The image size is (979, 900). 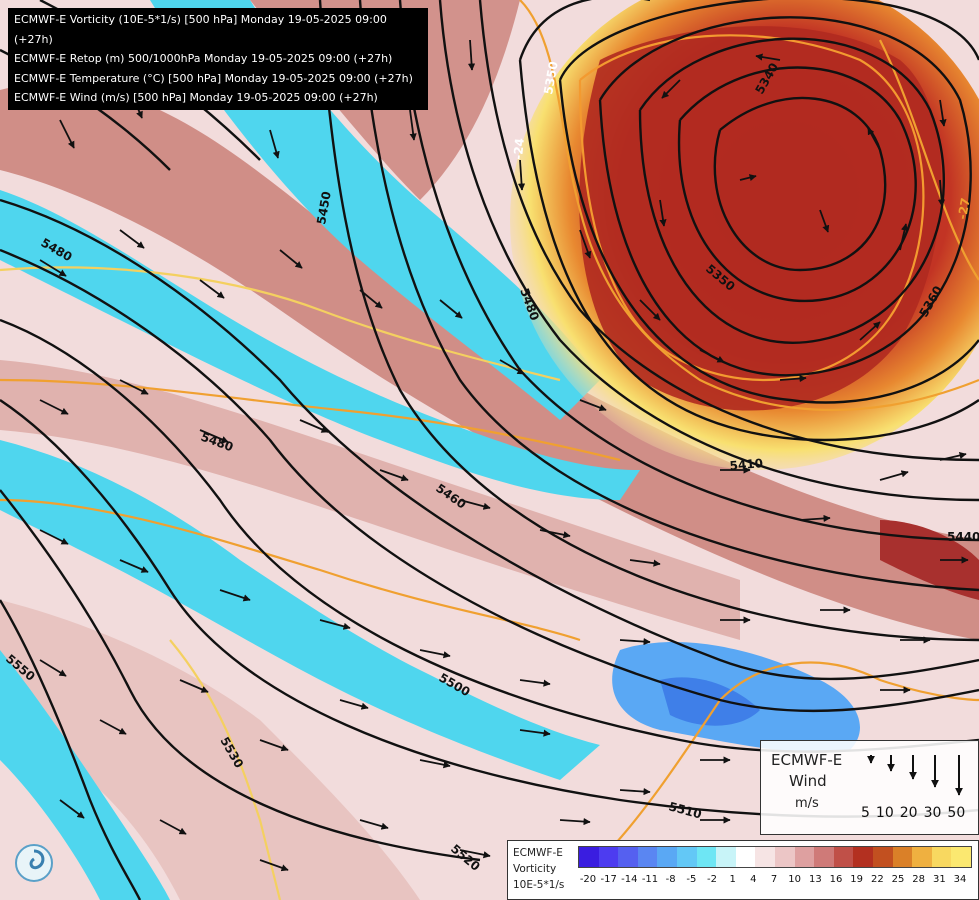 I want to click on color-tick-label: -2, so click(x=712, y=879).